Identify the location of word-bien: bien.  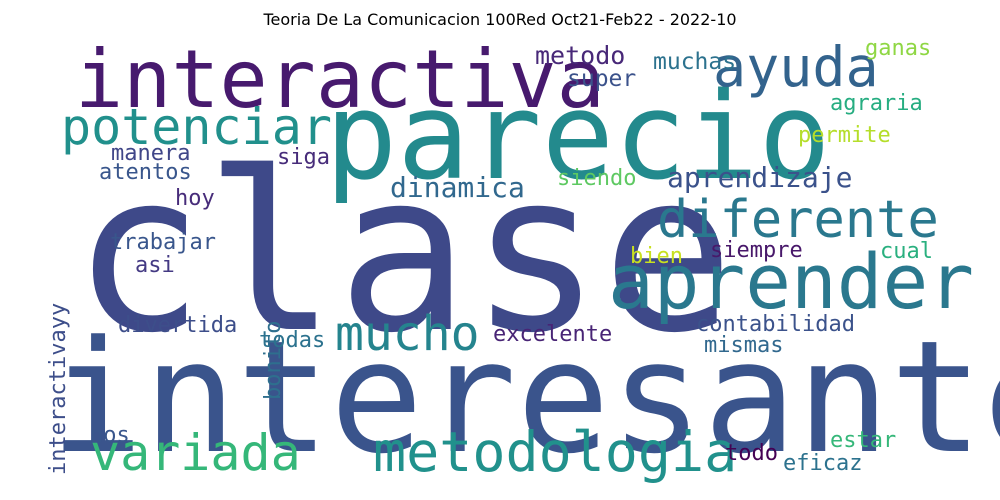
(656, 256).